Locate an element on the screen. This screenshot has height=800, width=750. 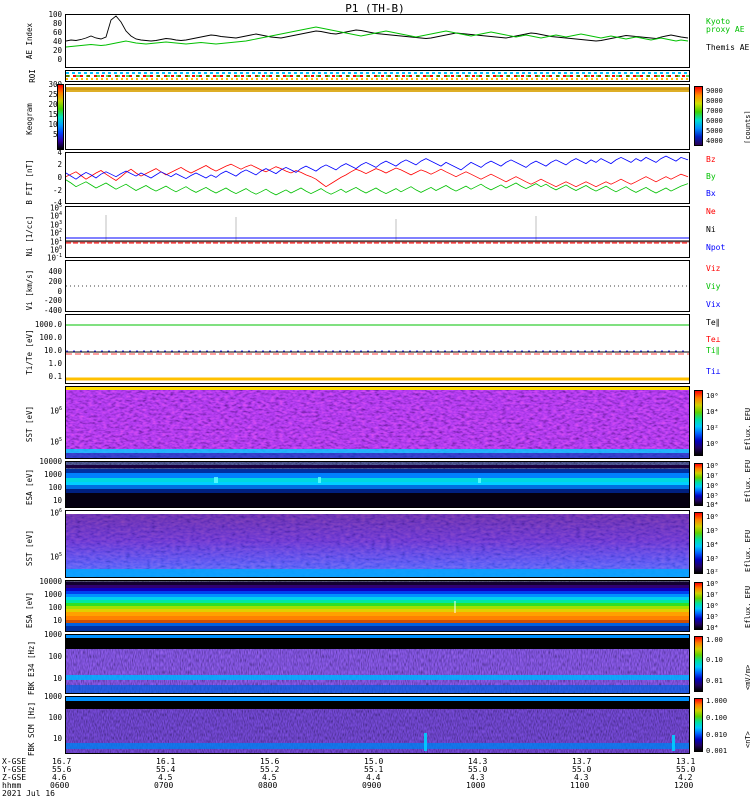
vi-velocity-ytick: -200 is located at coordinates (52, 300).